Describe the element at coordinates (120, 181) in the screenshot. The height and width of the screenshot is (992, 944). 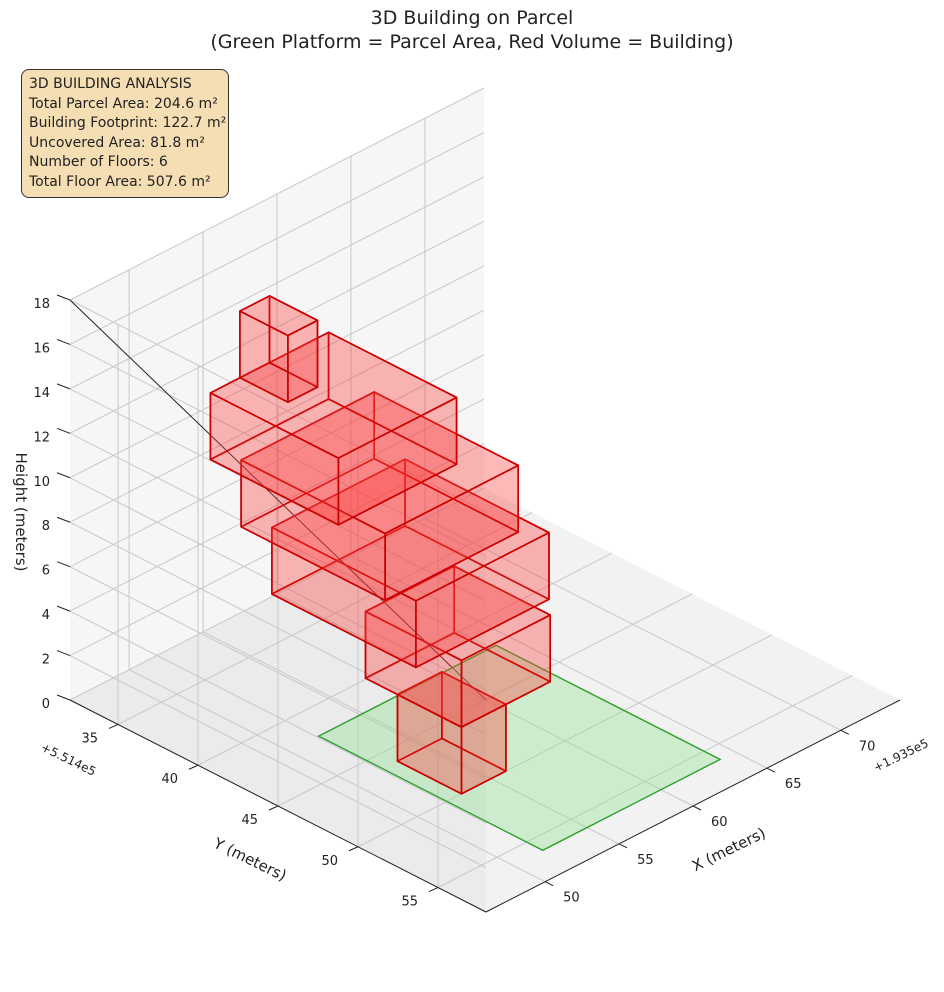
I see `info-line-floor-area: Total Floor Area: 507.6 m²` at that location.